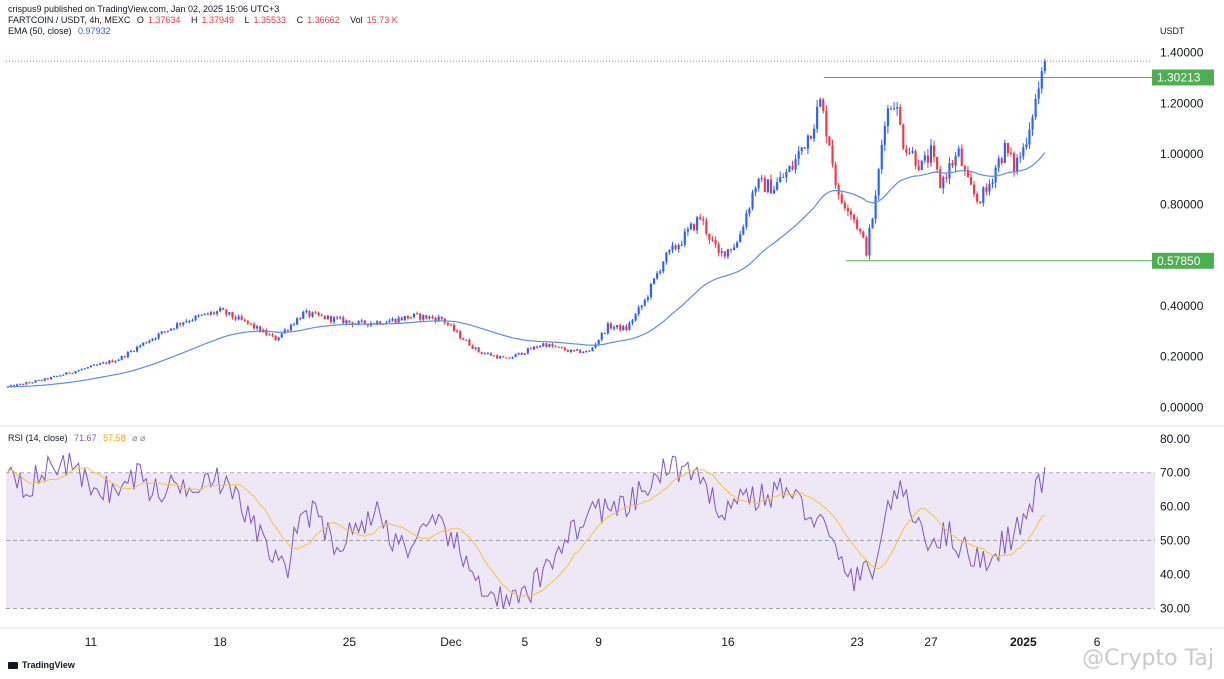  What do you see at coordinates (598, 642) in the screenshot?
I see `time-tick-label: 9` at bounding box center [598, 642].